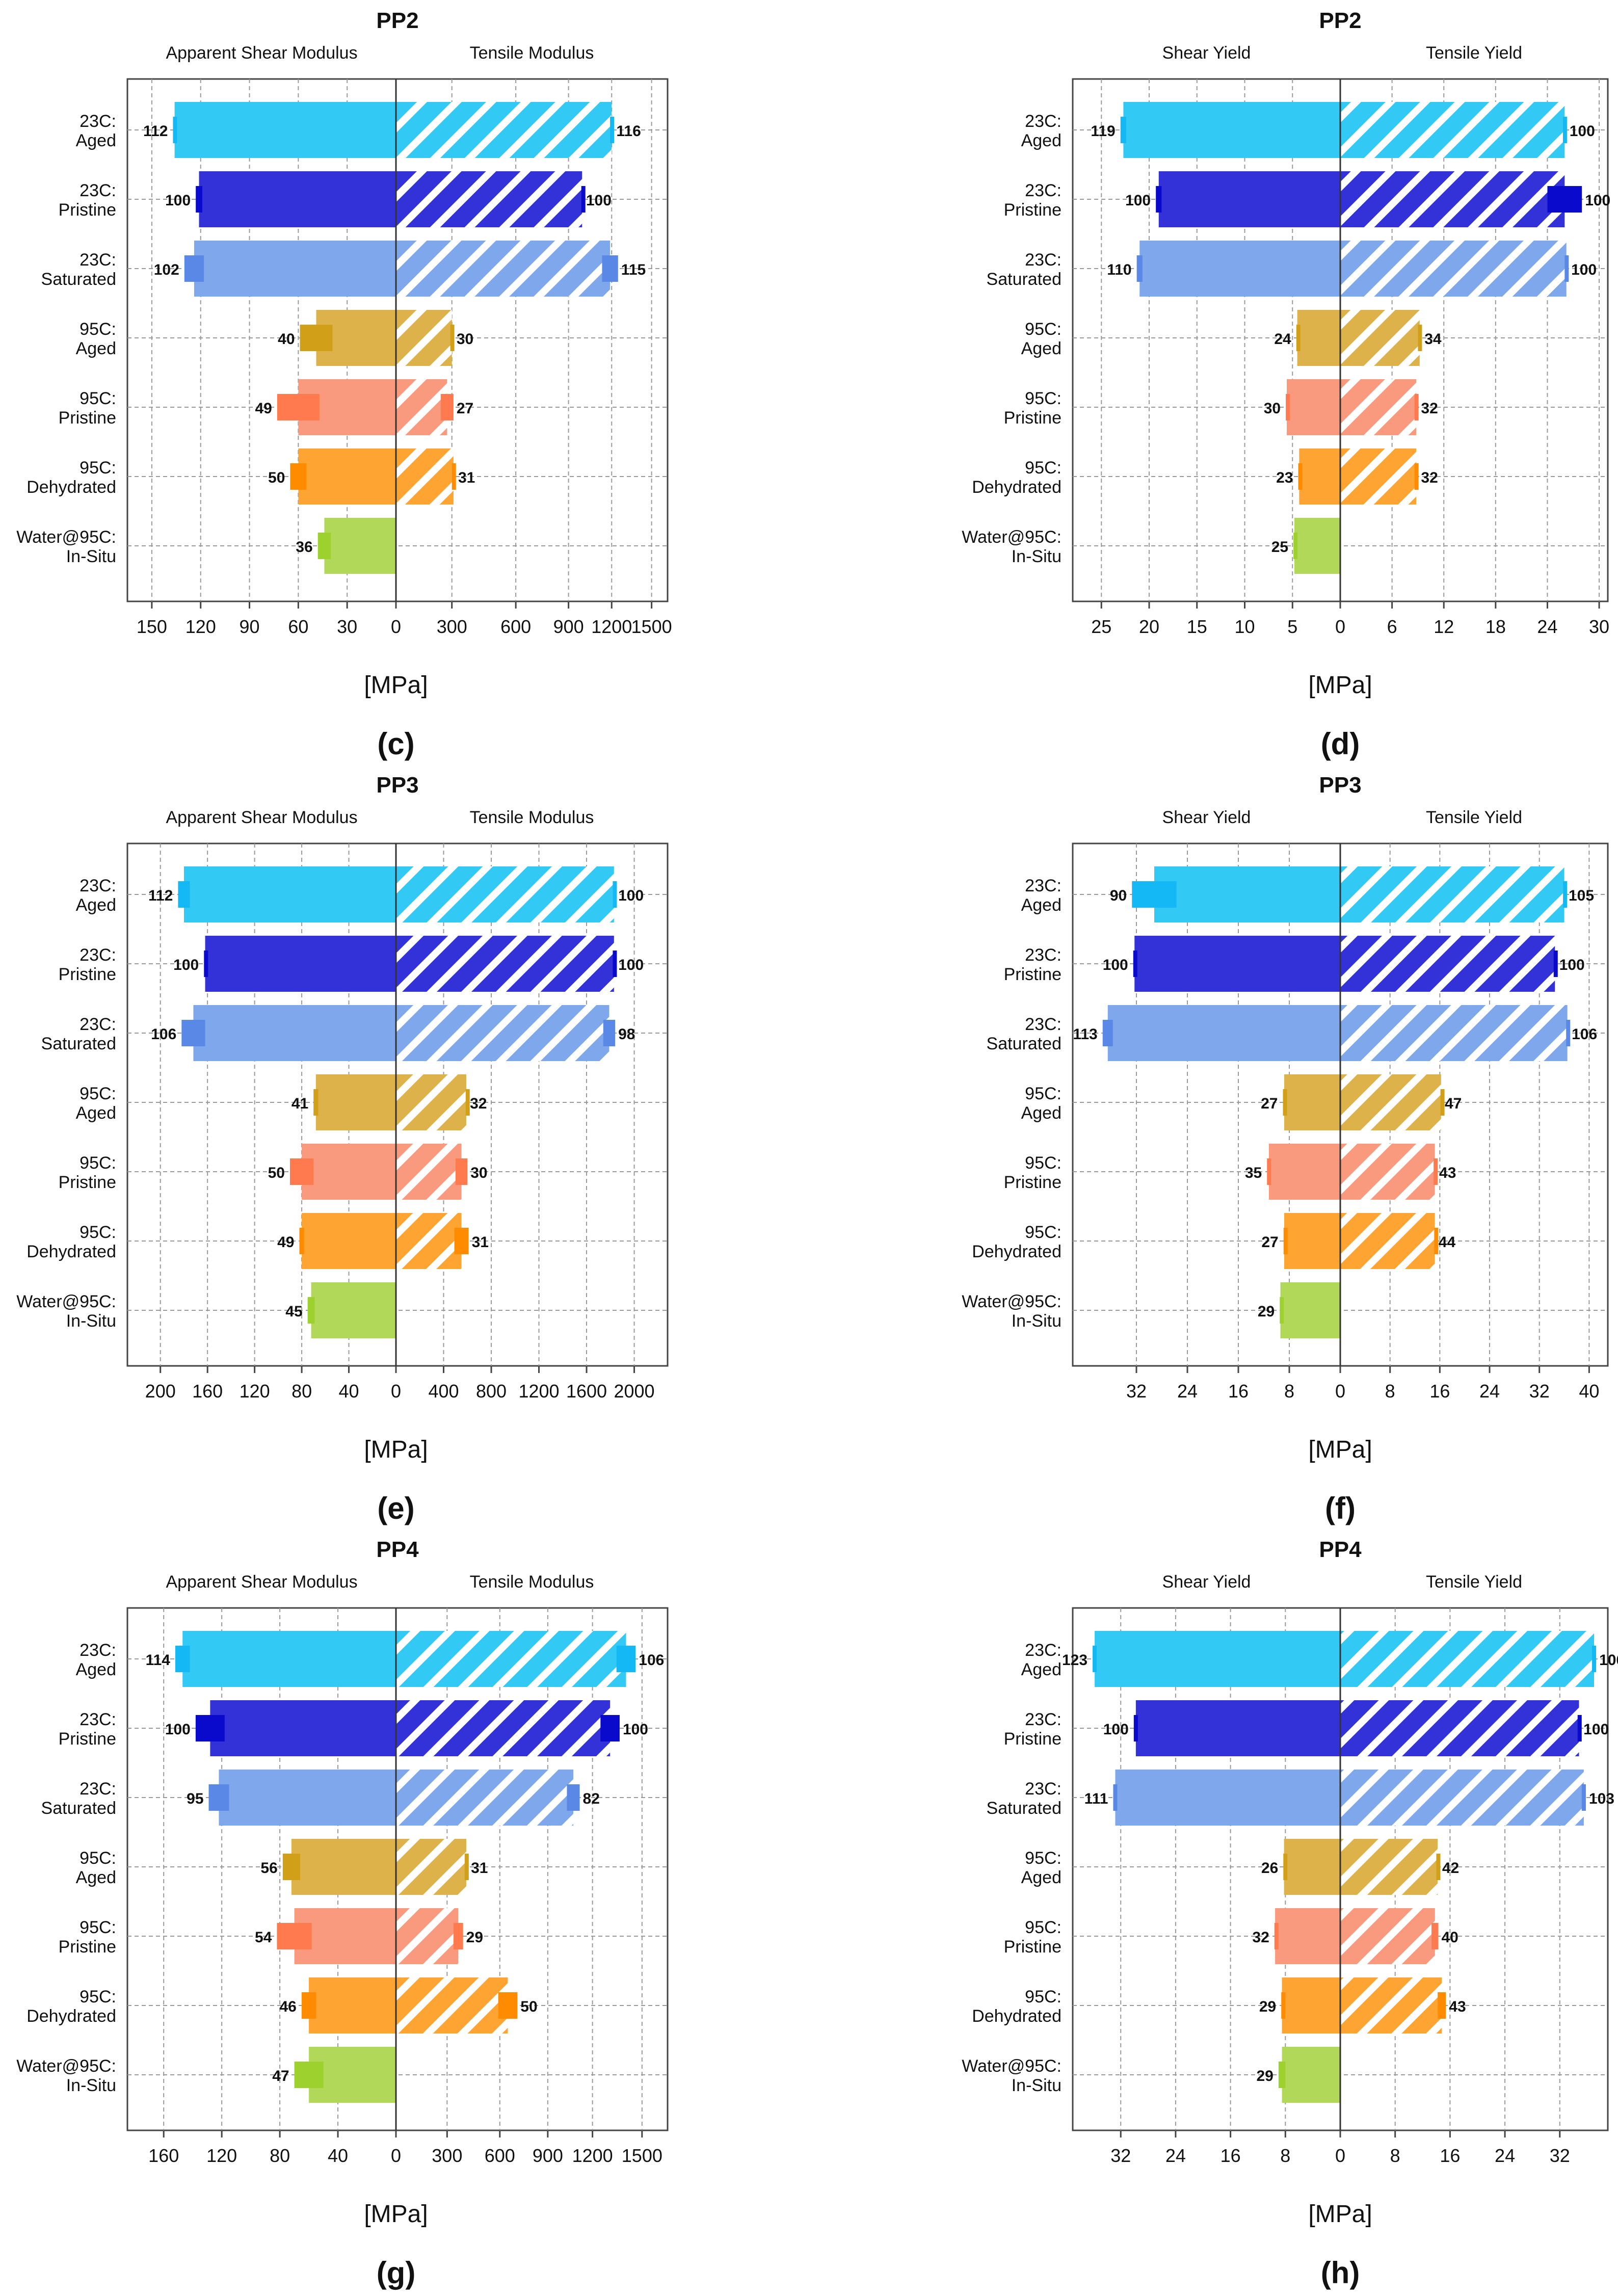 The width and height of the screenshot is (1618, 2296). Describe the element at coordinates (1496, 626) in the screenshot. I see `x-tick-label: 18` at that location.